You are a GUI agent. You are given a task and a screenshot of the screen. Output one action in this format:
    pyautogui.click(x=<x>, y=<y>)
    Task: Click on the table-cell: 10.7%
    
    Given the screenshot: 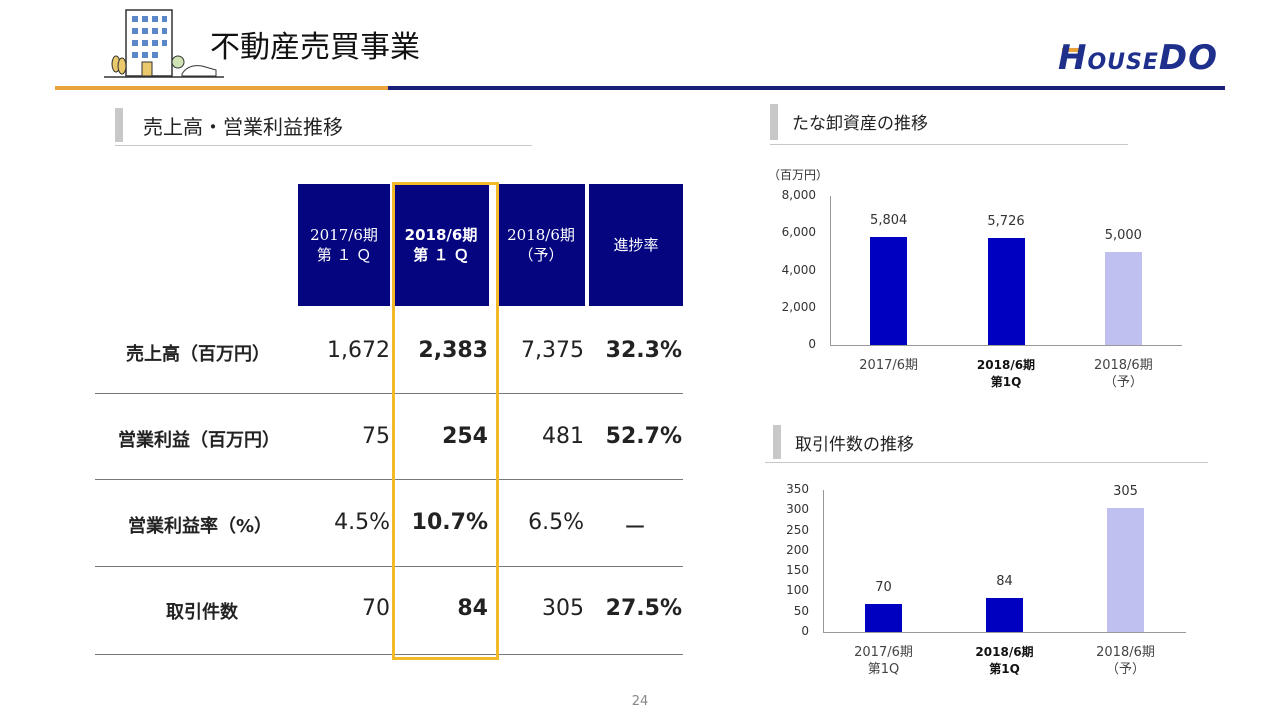 What is the action you would take?
    pyautogui.click(x=449, y=522)
    